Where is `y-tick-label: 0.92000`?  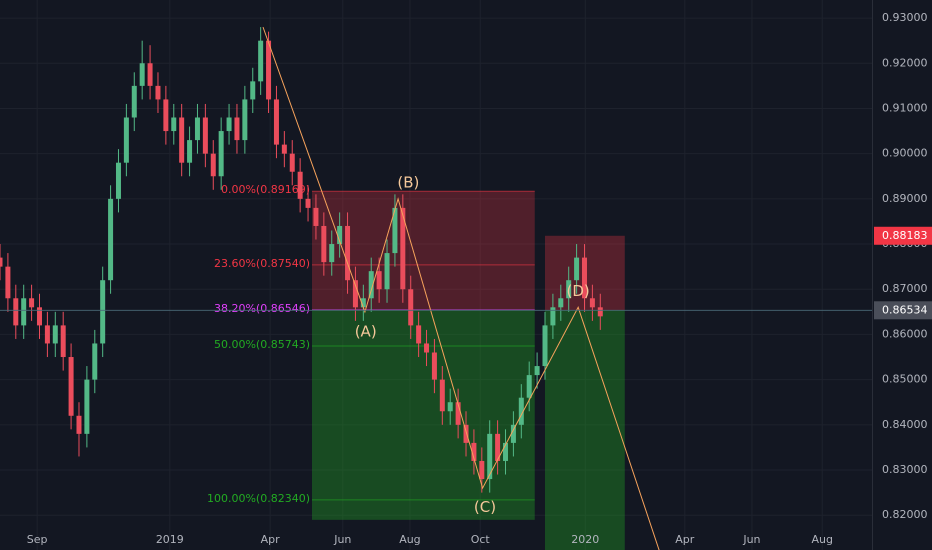
y-tick-label: 0.92000 is located at coordinates (905, 62).